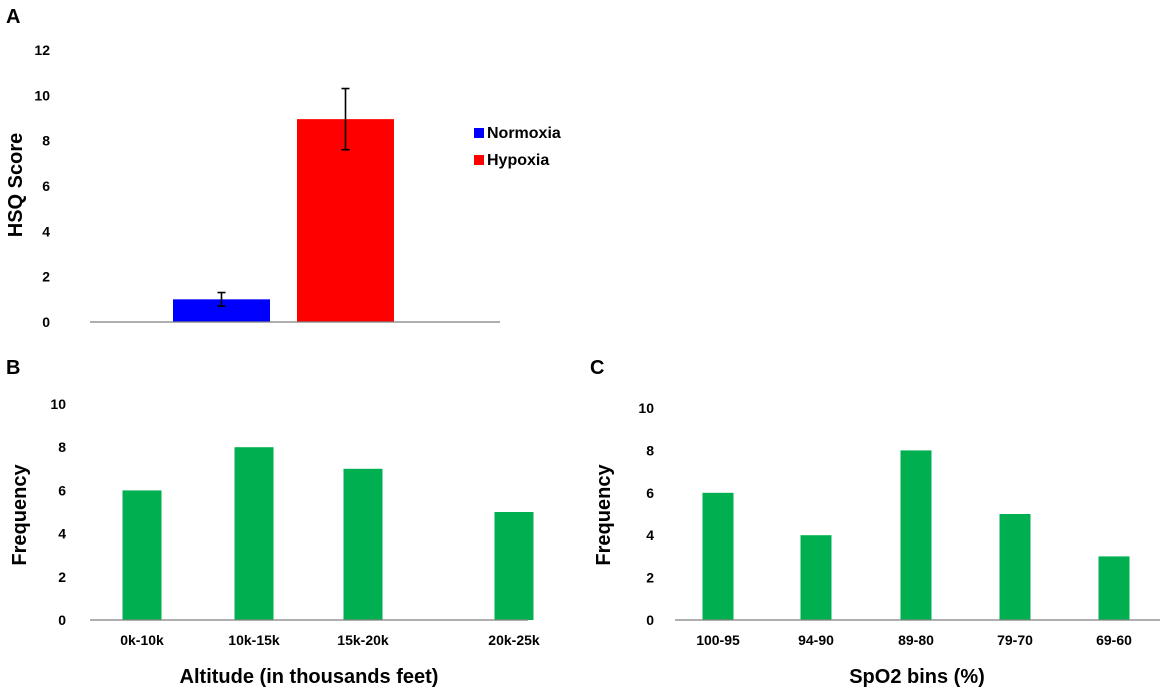  Describe the element at coordinates (309, 677) in the screenshot. I see `x-axis-title: Altitude (in thousands feet)` at that location.